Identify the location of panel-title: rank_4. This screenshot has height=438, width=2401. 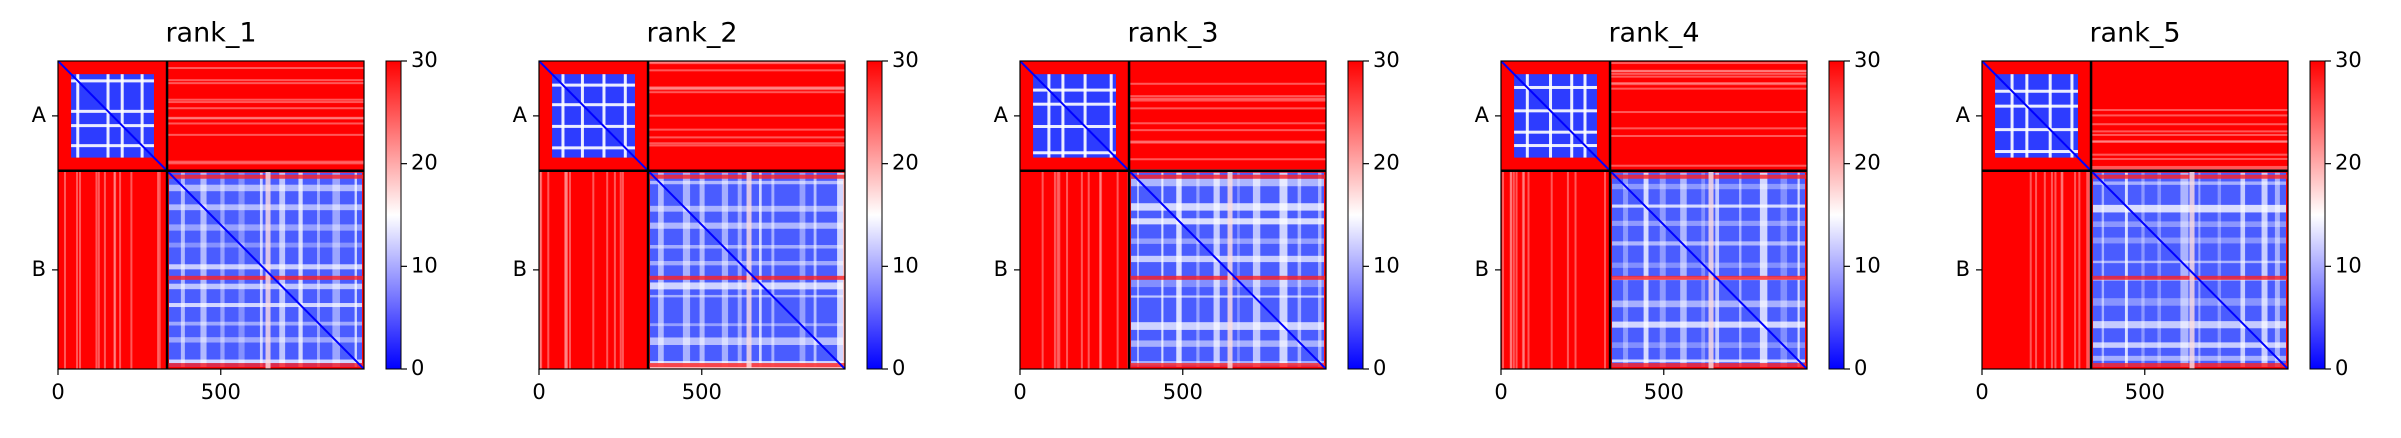
(1653, 33).